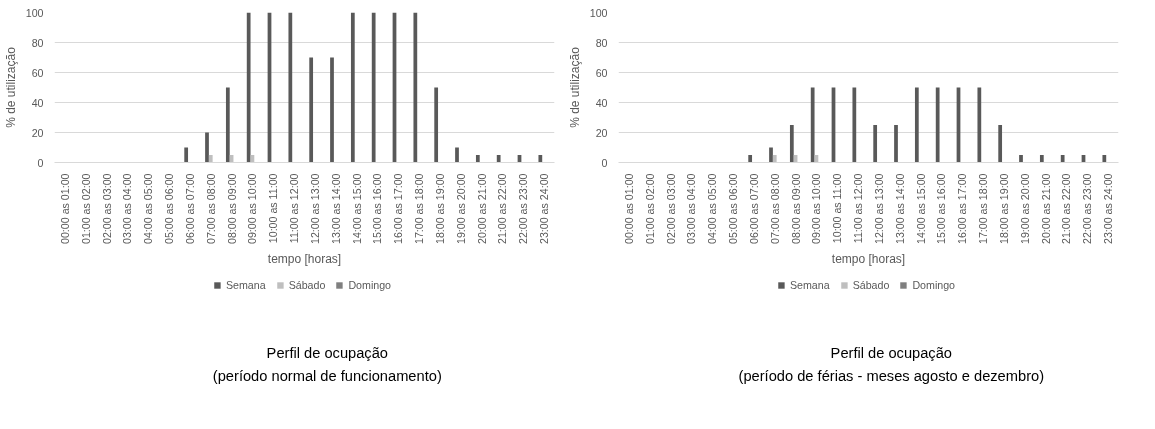 The image size is (1155, 429). What do you see at coordinates (327, 376) in the screenshot?
I see `text: (período normal de funcionamento)` at bounding box center [327, 376].